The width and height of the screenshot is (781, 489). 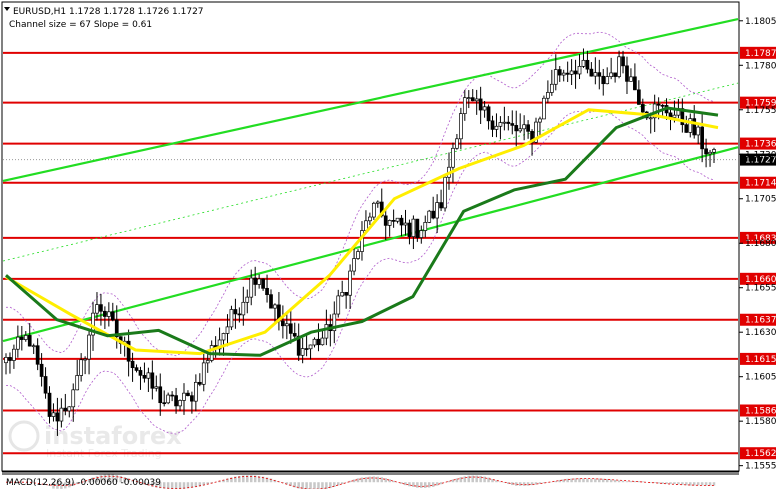 I want to click on price-tick-label: 1.1755, so click(x=761, y=111).